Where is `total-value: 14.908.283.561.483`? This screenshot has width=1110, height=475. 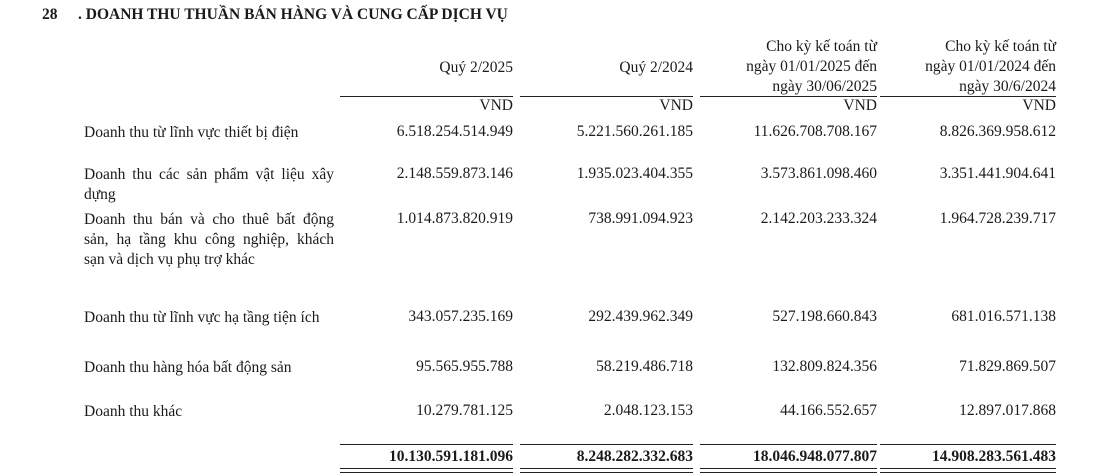 total-value: 14.908.283.561.483 is located at coordinates (994, 456).